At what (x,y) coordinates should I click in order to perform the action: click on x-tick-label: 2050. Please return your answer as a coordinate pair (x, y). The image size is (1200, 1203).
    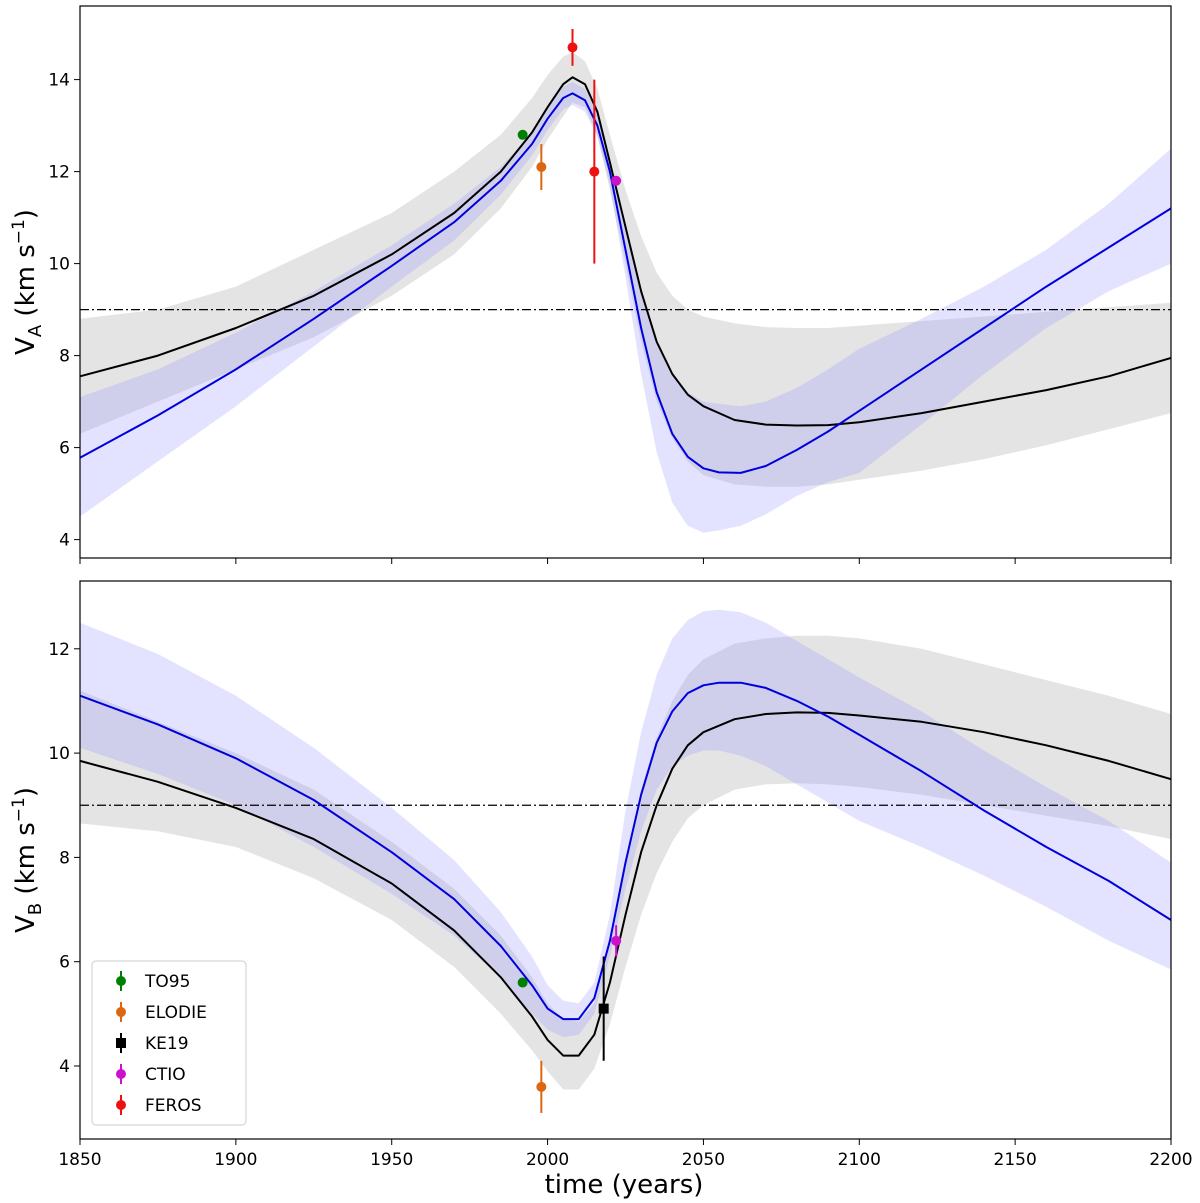
    Looking at the image, I should click on (703, 1160).